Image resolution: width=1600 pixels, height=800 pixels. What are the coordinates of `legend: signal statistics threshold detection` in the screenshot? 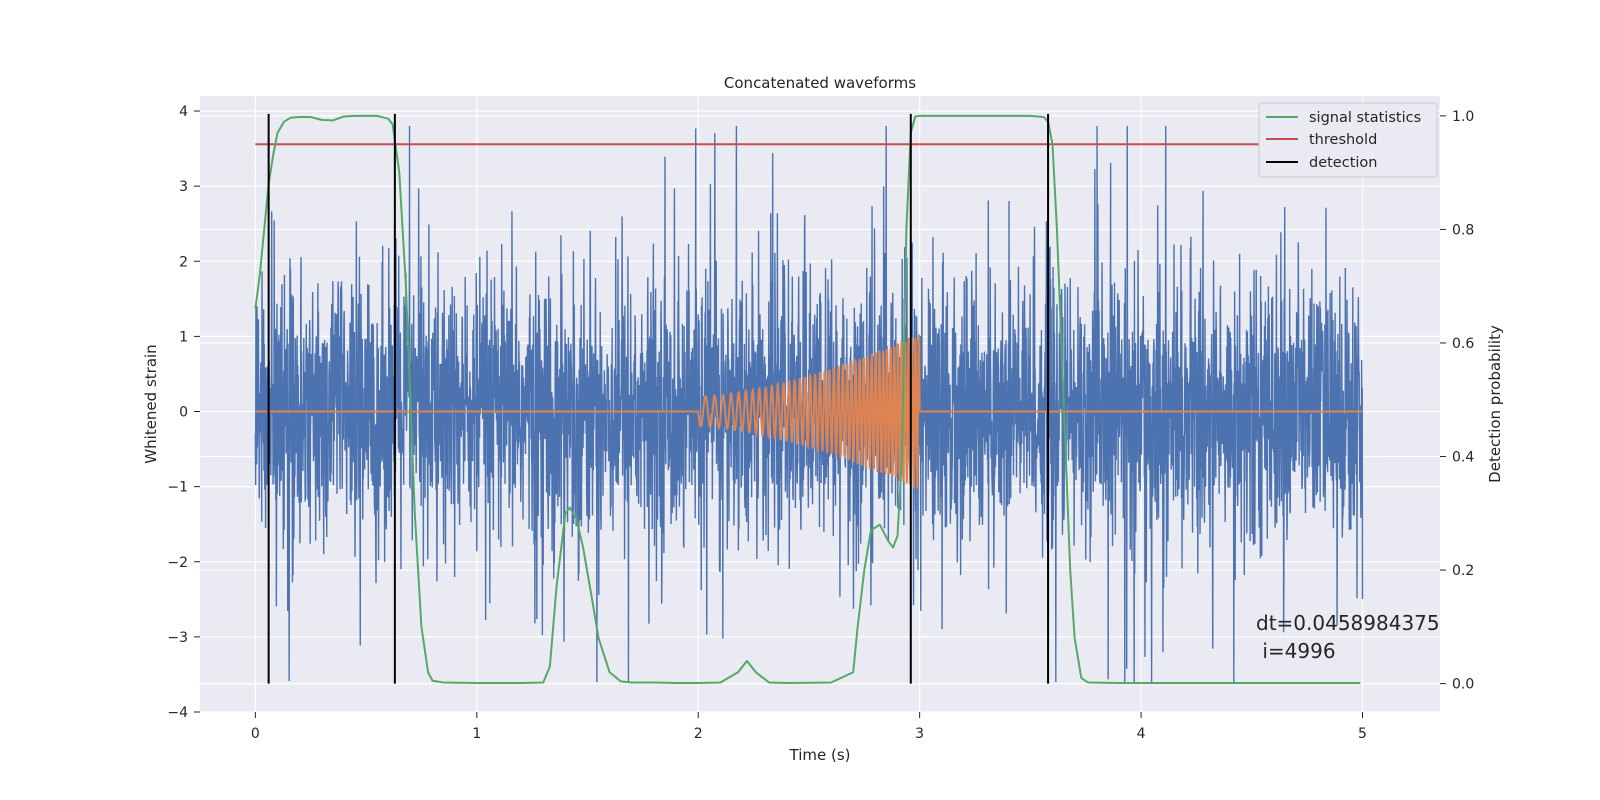 It's located at (1348, 140).